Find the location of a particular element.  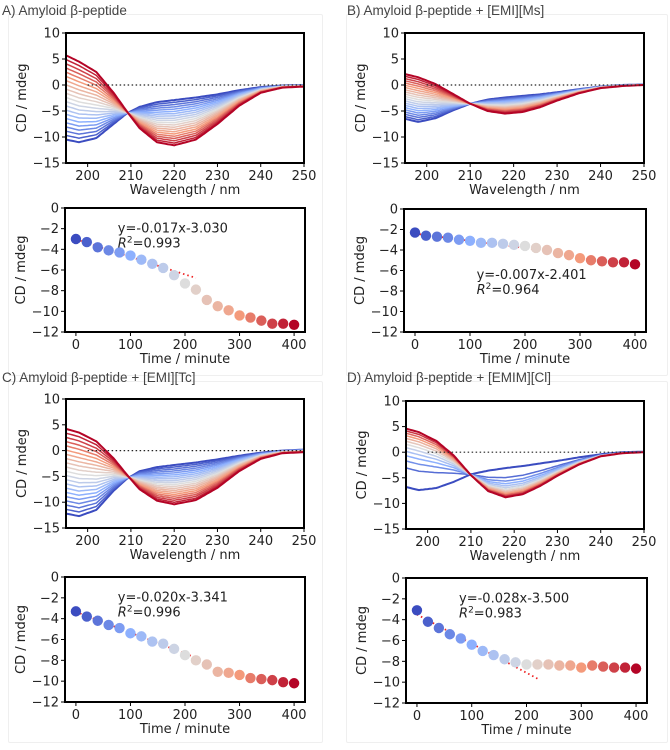

panel-d-kinetics-ylabel: CD / mdeg is located at coordinates (362, 640).